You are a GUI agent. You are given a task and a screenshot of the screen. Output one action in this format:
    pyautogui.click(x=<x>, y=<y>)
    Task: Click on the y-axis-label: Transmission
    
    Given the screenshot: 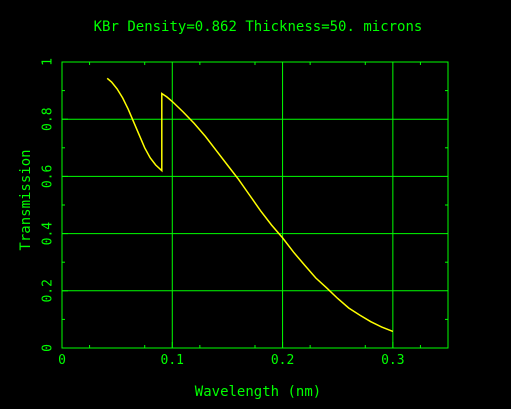 What is the action you would take?
    pyautogui.click(x=26, y=199)
    